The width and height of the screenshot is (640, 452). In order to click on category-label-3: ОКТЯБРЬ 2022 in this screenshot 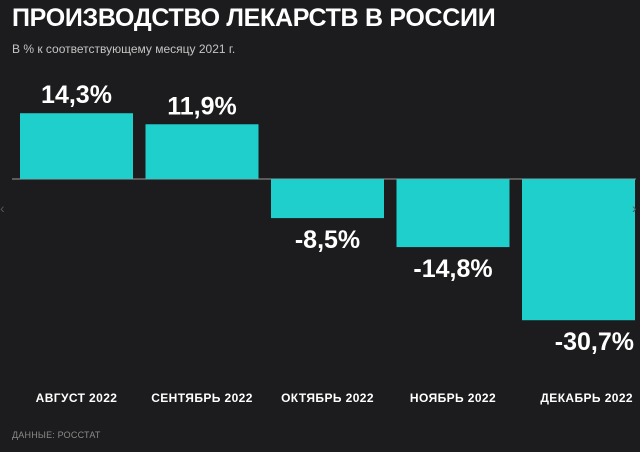, I will do `click(327, 398)`.